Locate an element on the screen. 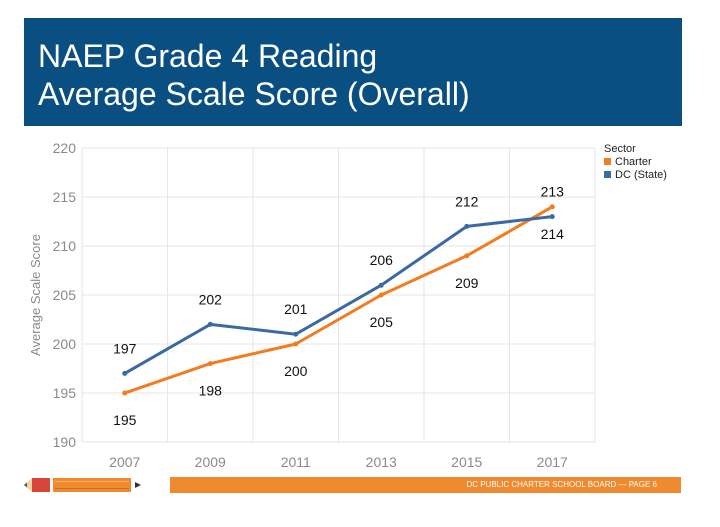 This screenshot has width=720, height=527. data-label: 200 is located at coordinates (296, 371).